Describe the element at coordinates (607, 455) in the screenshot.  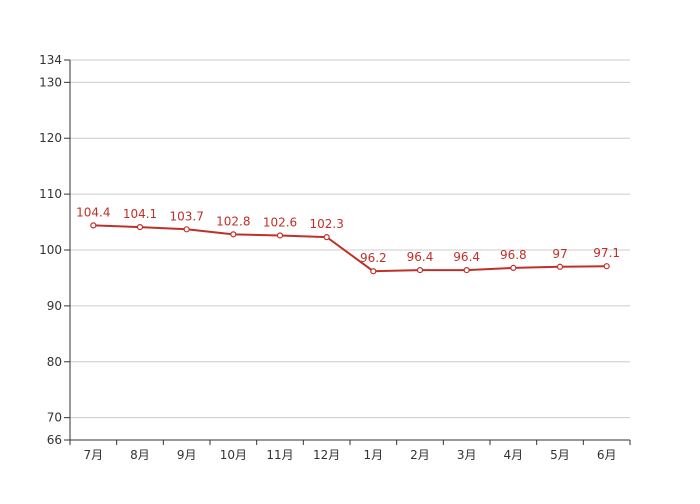
I see `x-tick-label: 6月` at that location.